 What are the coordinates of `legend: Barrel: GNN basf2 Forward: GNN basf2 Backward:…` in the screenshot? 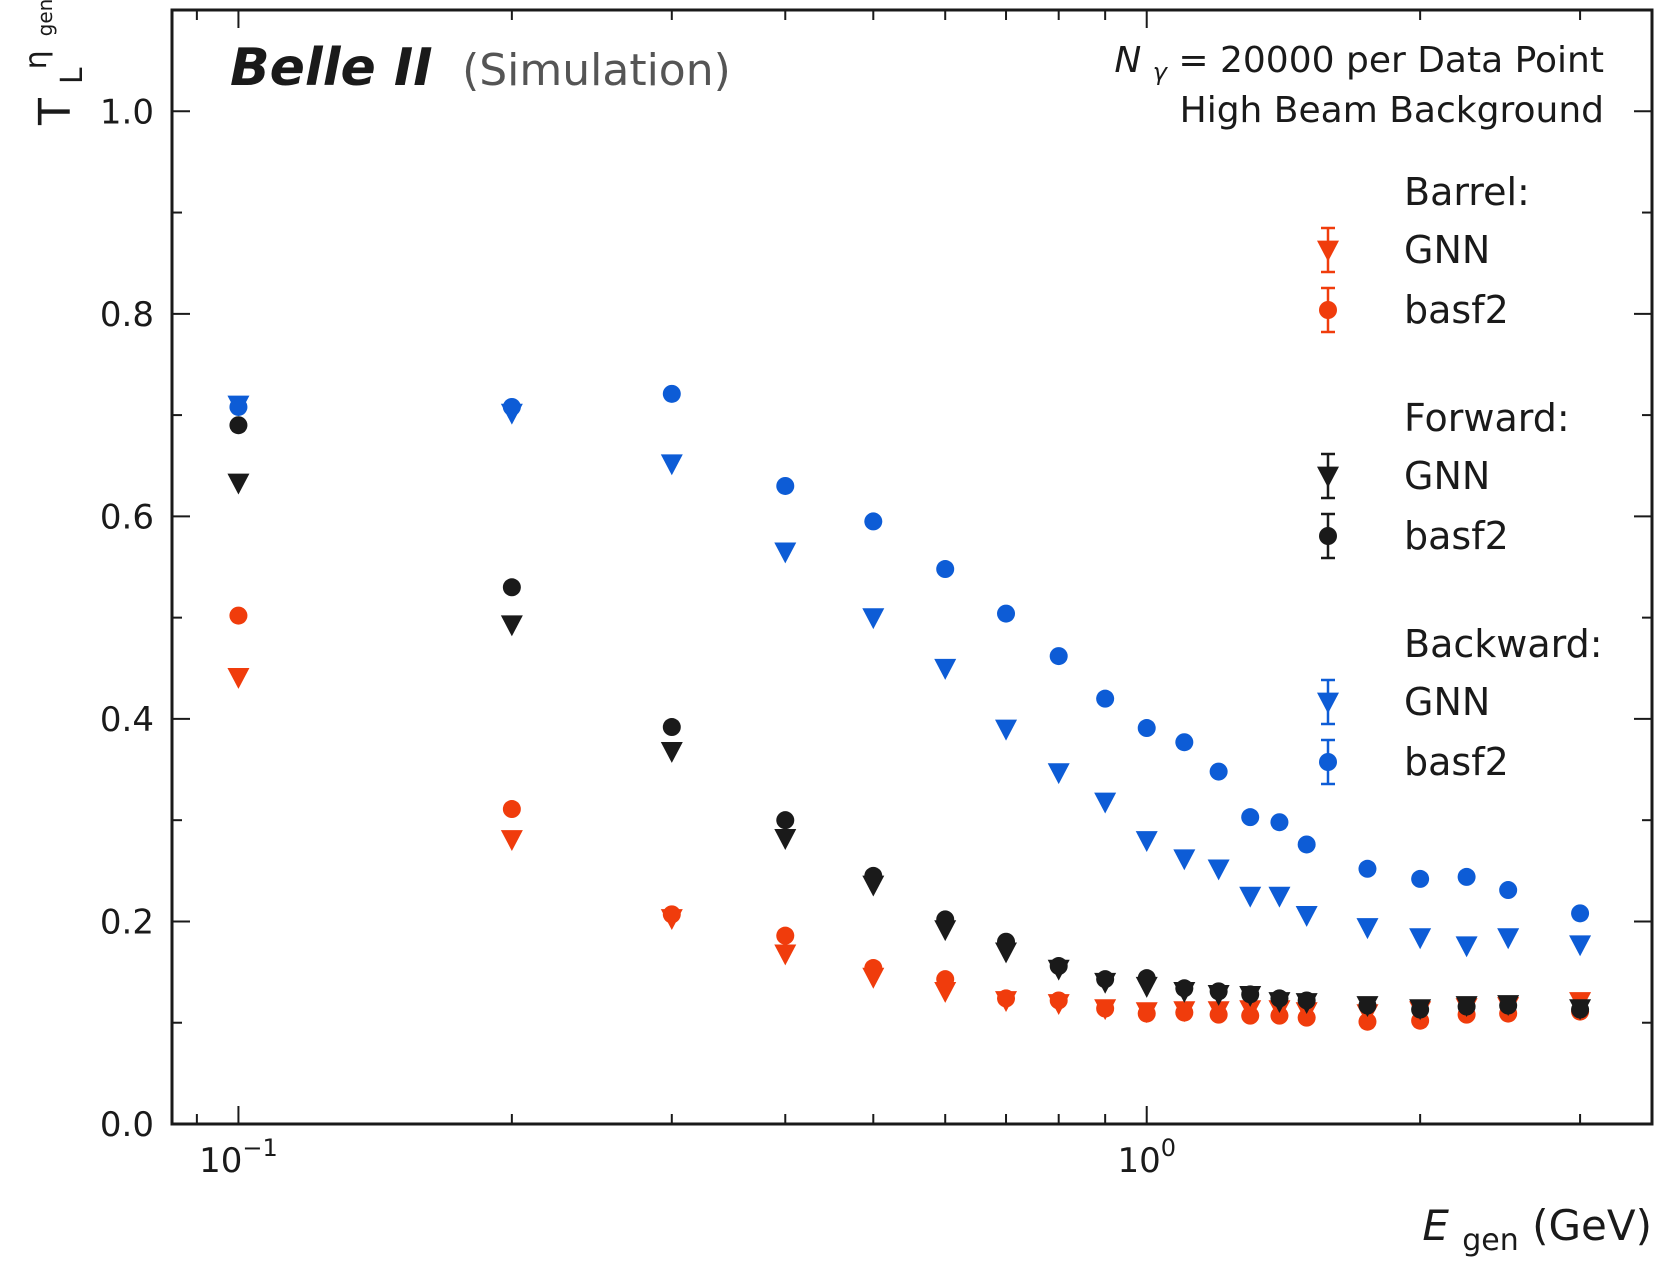 It's located at (1460, 478).